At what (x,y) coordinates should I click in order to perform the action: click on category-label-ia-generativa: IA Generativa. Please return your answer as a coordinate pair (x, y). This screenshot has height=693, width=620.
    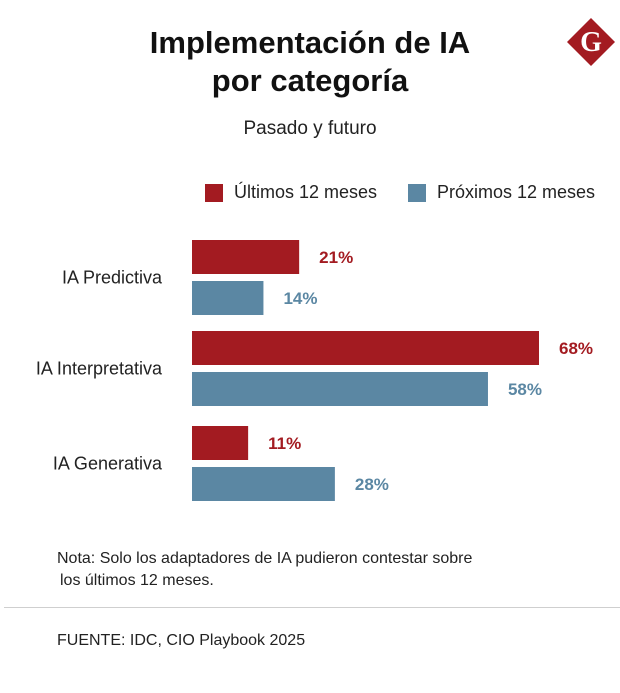
    Looking at the image, I should click on (108, 464).